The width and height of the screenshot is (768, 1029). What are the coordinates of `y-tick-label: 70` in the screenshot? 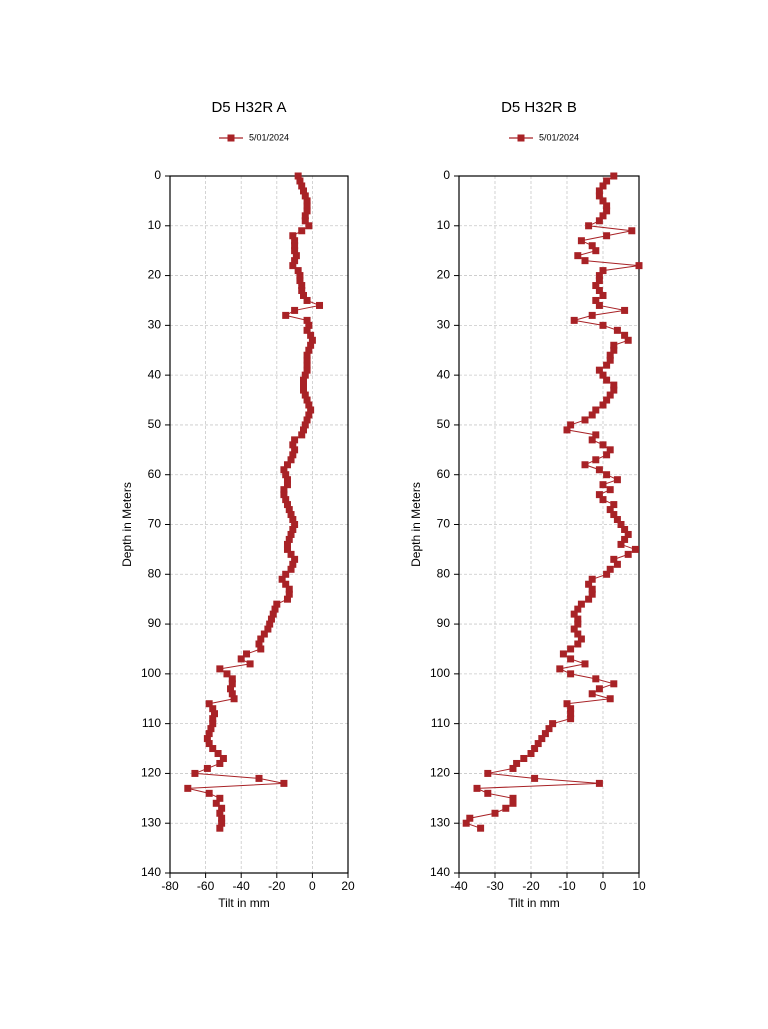 It's located at (444, 524).